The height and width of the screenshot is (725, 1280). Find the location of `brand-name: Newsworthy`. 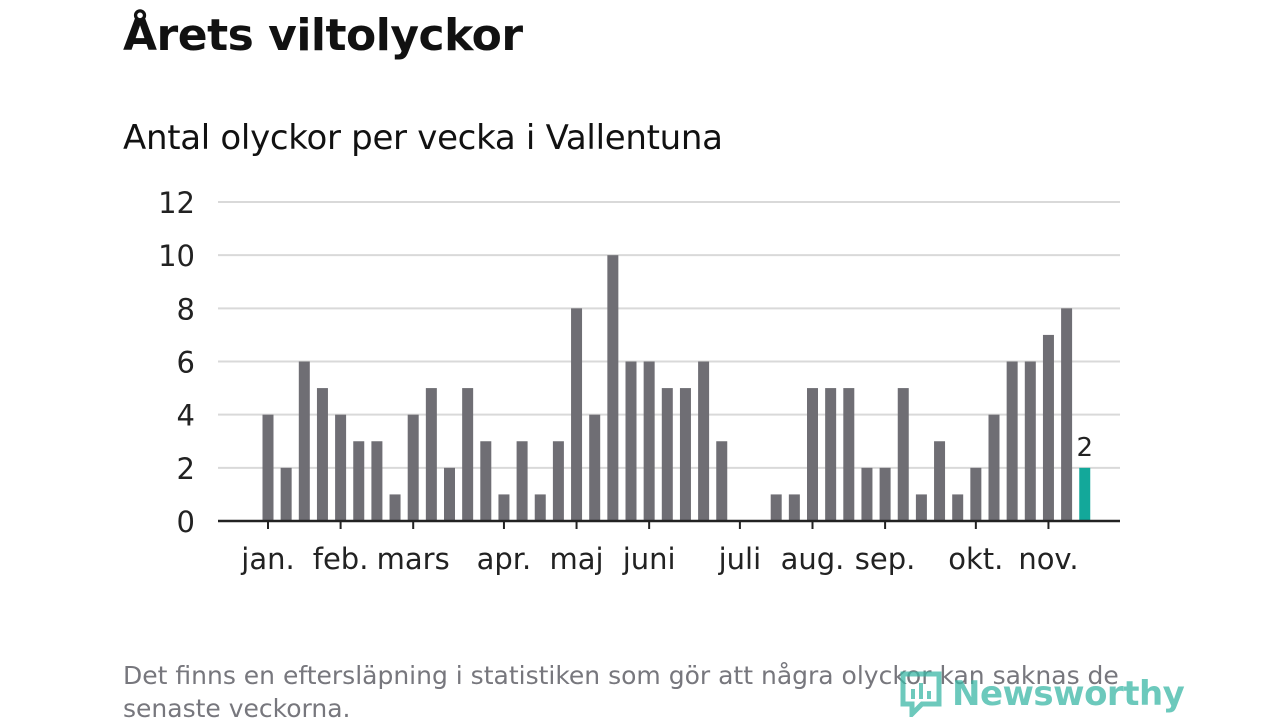

brand-name: Newsworthy is located at coordinates (1068, 694).